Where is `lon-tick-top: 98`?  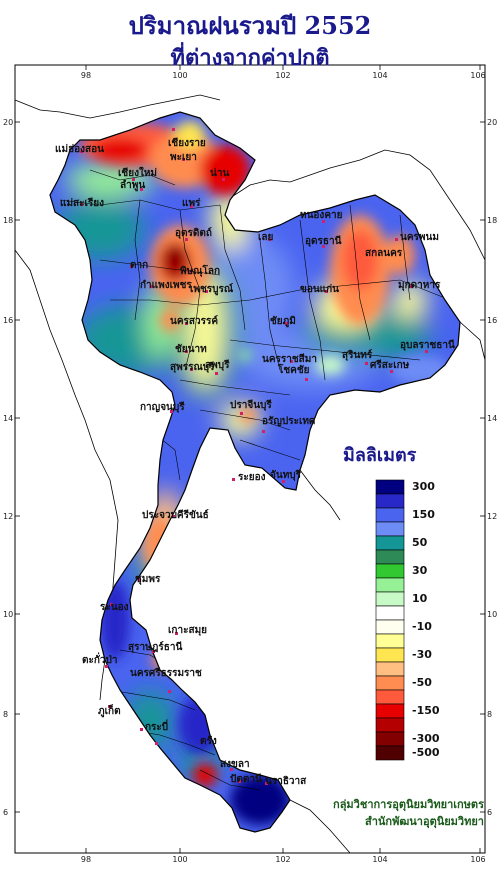
lon-tick-top: 98 is located at coordinates (86, 75).